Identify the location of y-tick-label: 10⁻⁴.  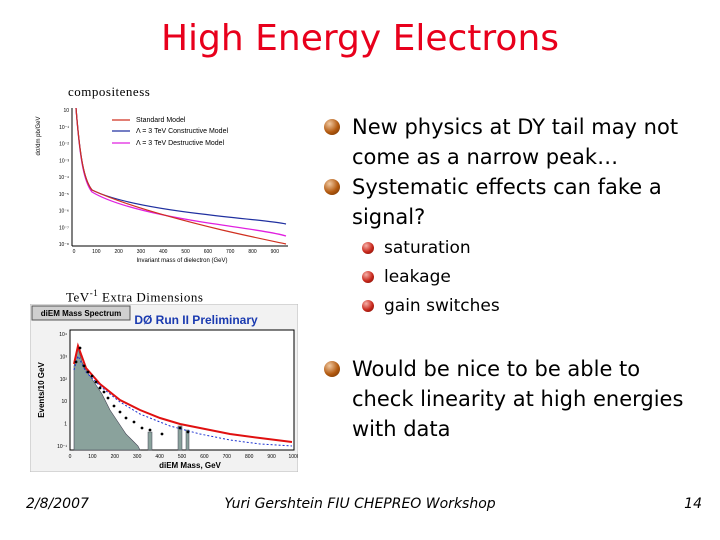
(64, 178).